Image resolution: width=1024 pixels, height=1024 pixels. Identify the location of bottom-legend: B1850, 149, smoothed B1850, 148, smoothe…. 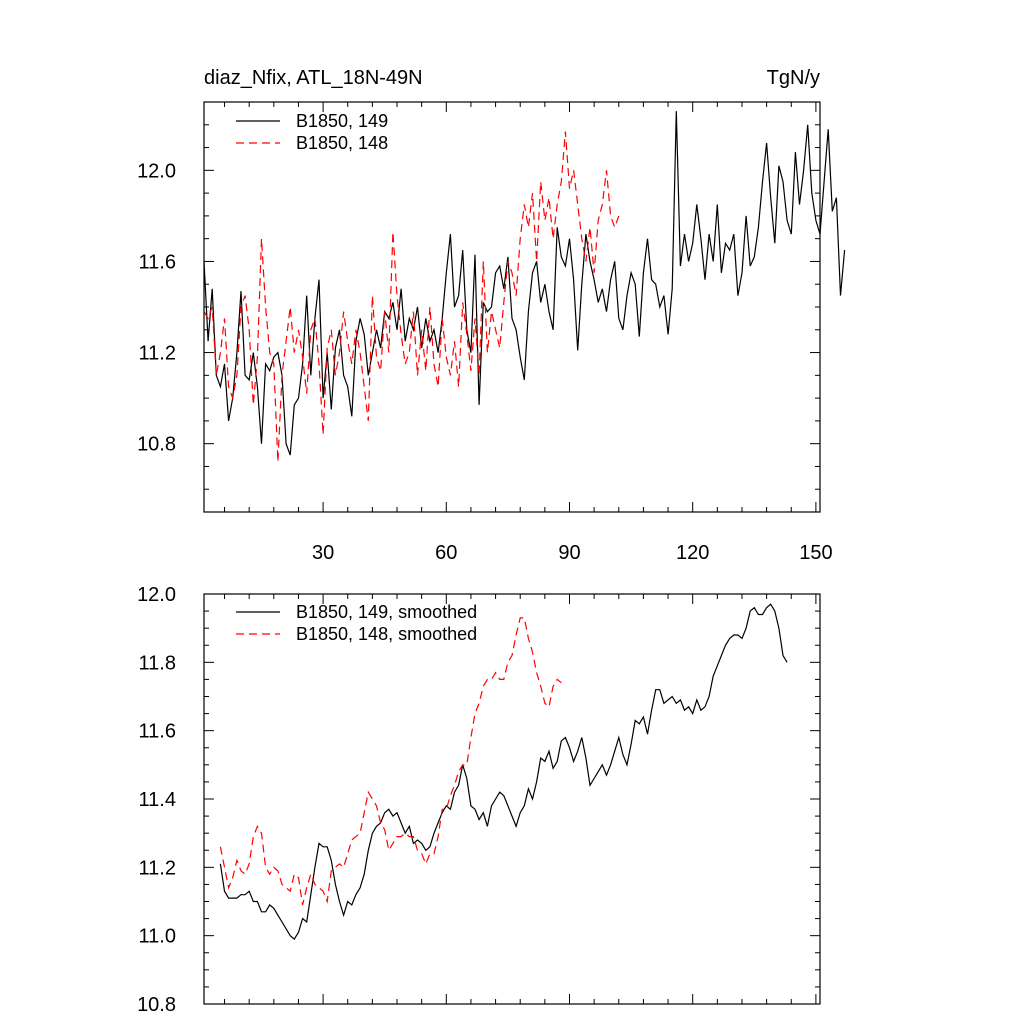
(356, 623).